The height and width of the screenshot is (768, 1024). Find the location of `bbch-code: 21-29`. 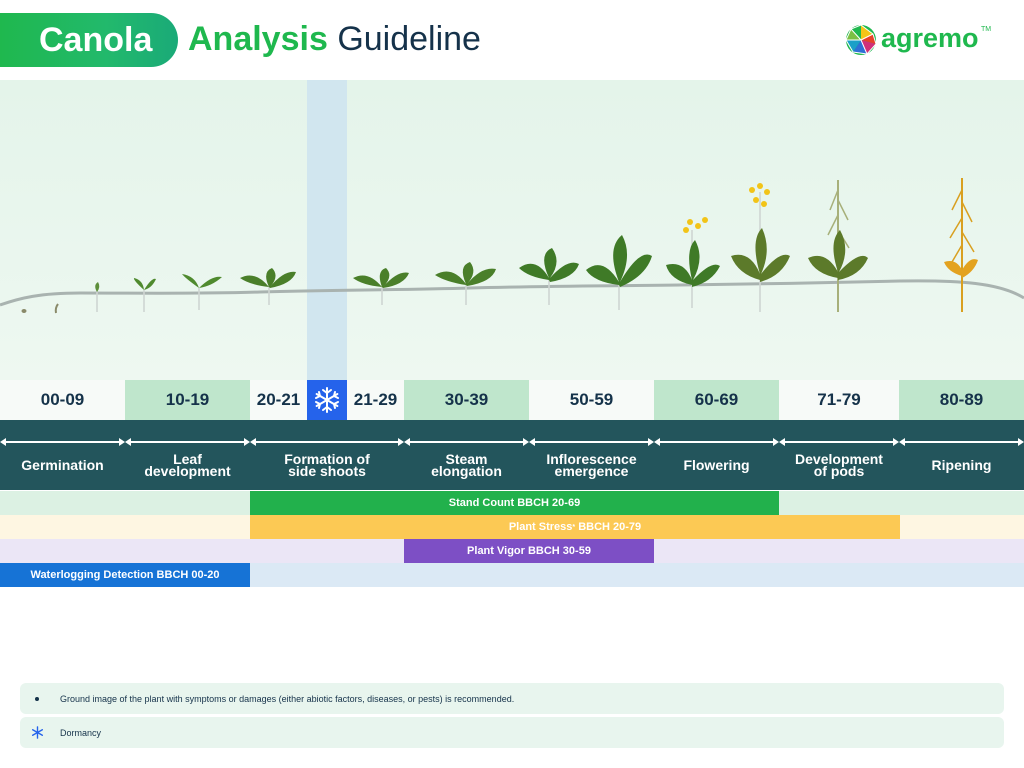

bbch-code: 21-29 is located at coordinates (375, 400).